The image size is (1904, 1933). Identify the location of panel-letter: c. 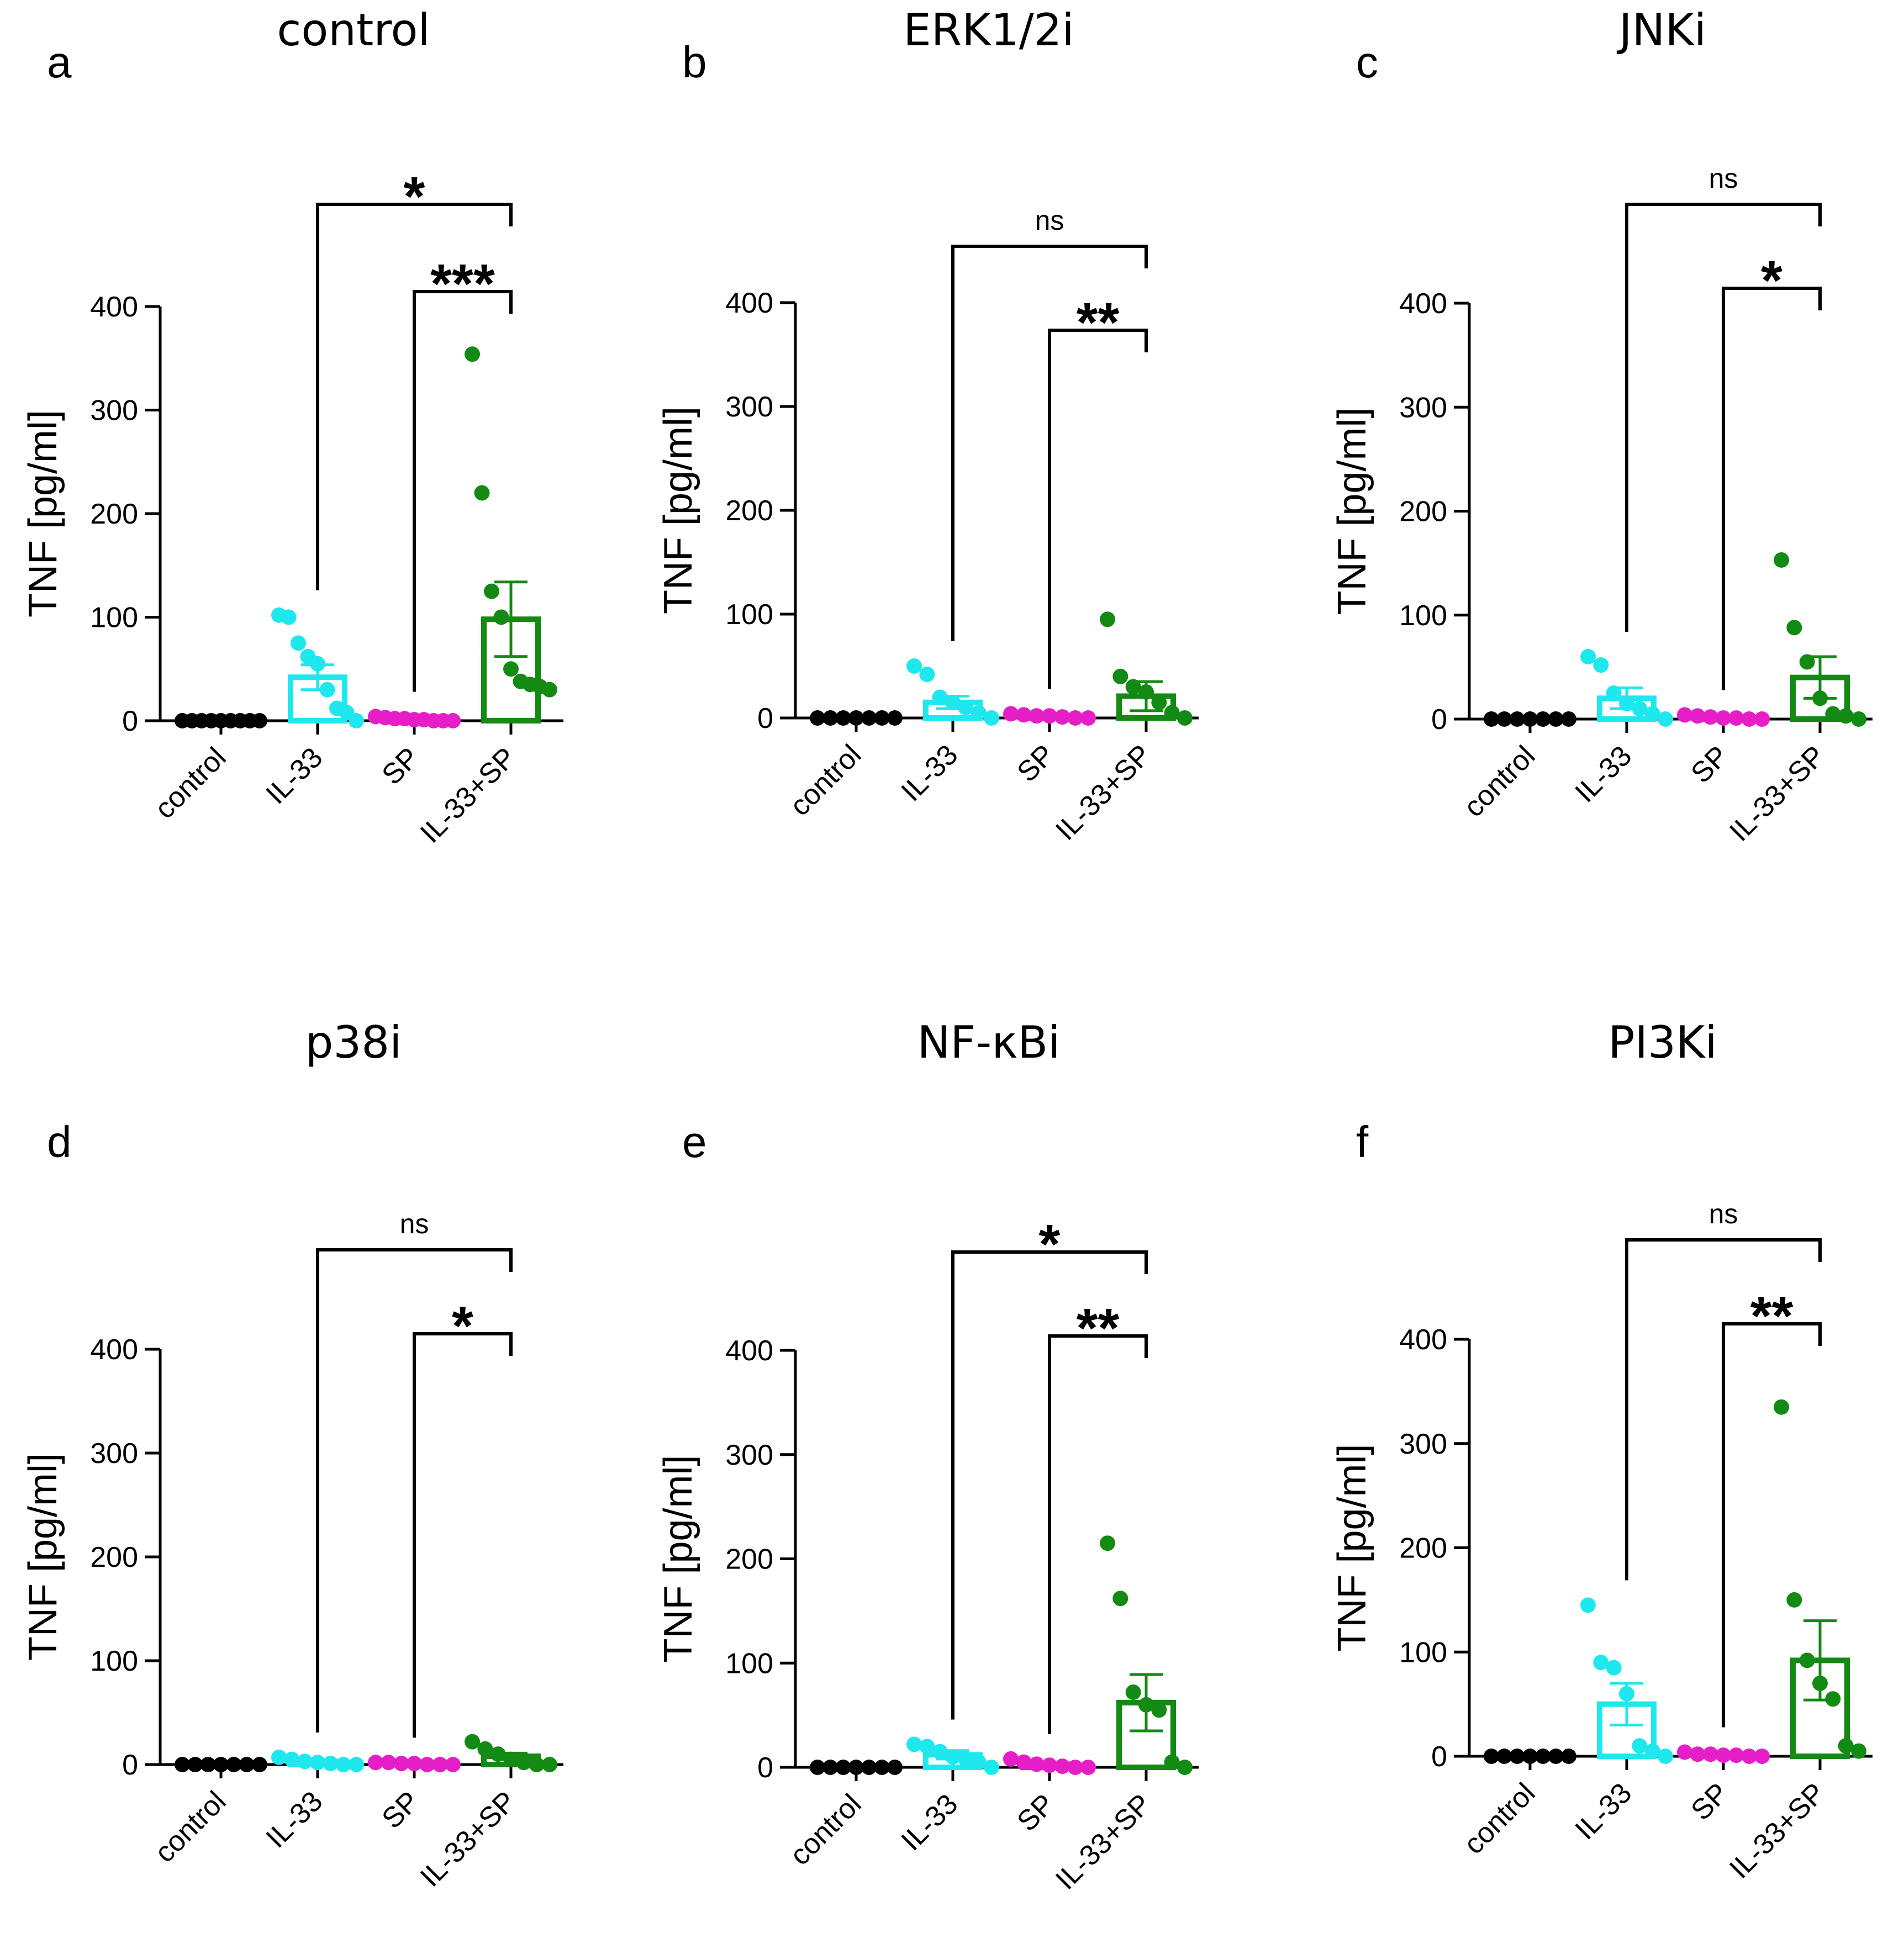
(1367, 62).